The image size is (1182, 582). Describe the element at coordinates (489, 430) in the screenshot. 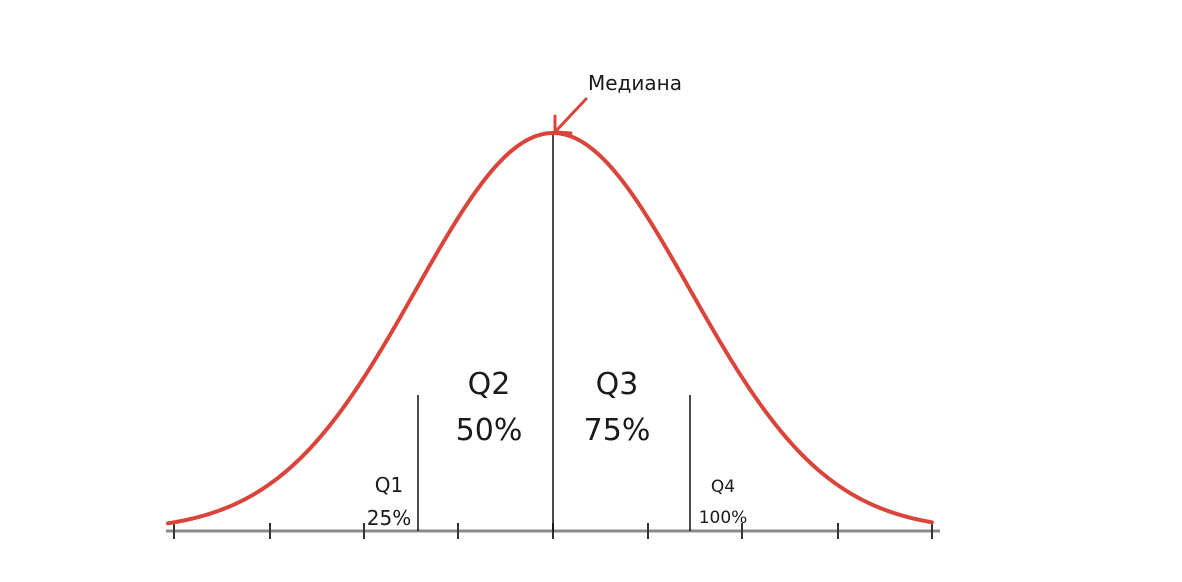

I see `q2-percent: 50%` at that location.